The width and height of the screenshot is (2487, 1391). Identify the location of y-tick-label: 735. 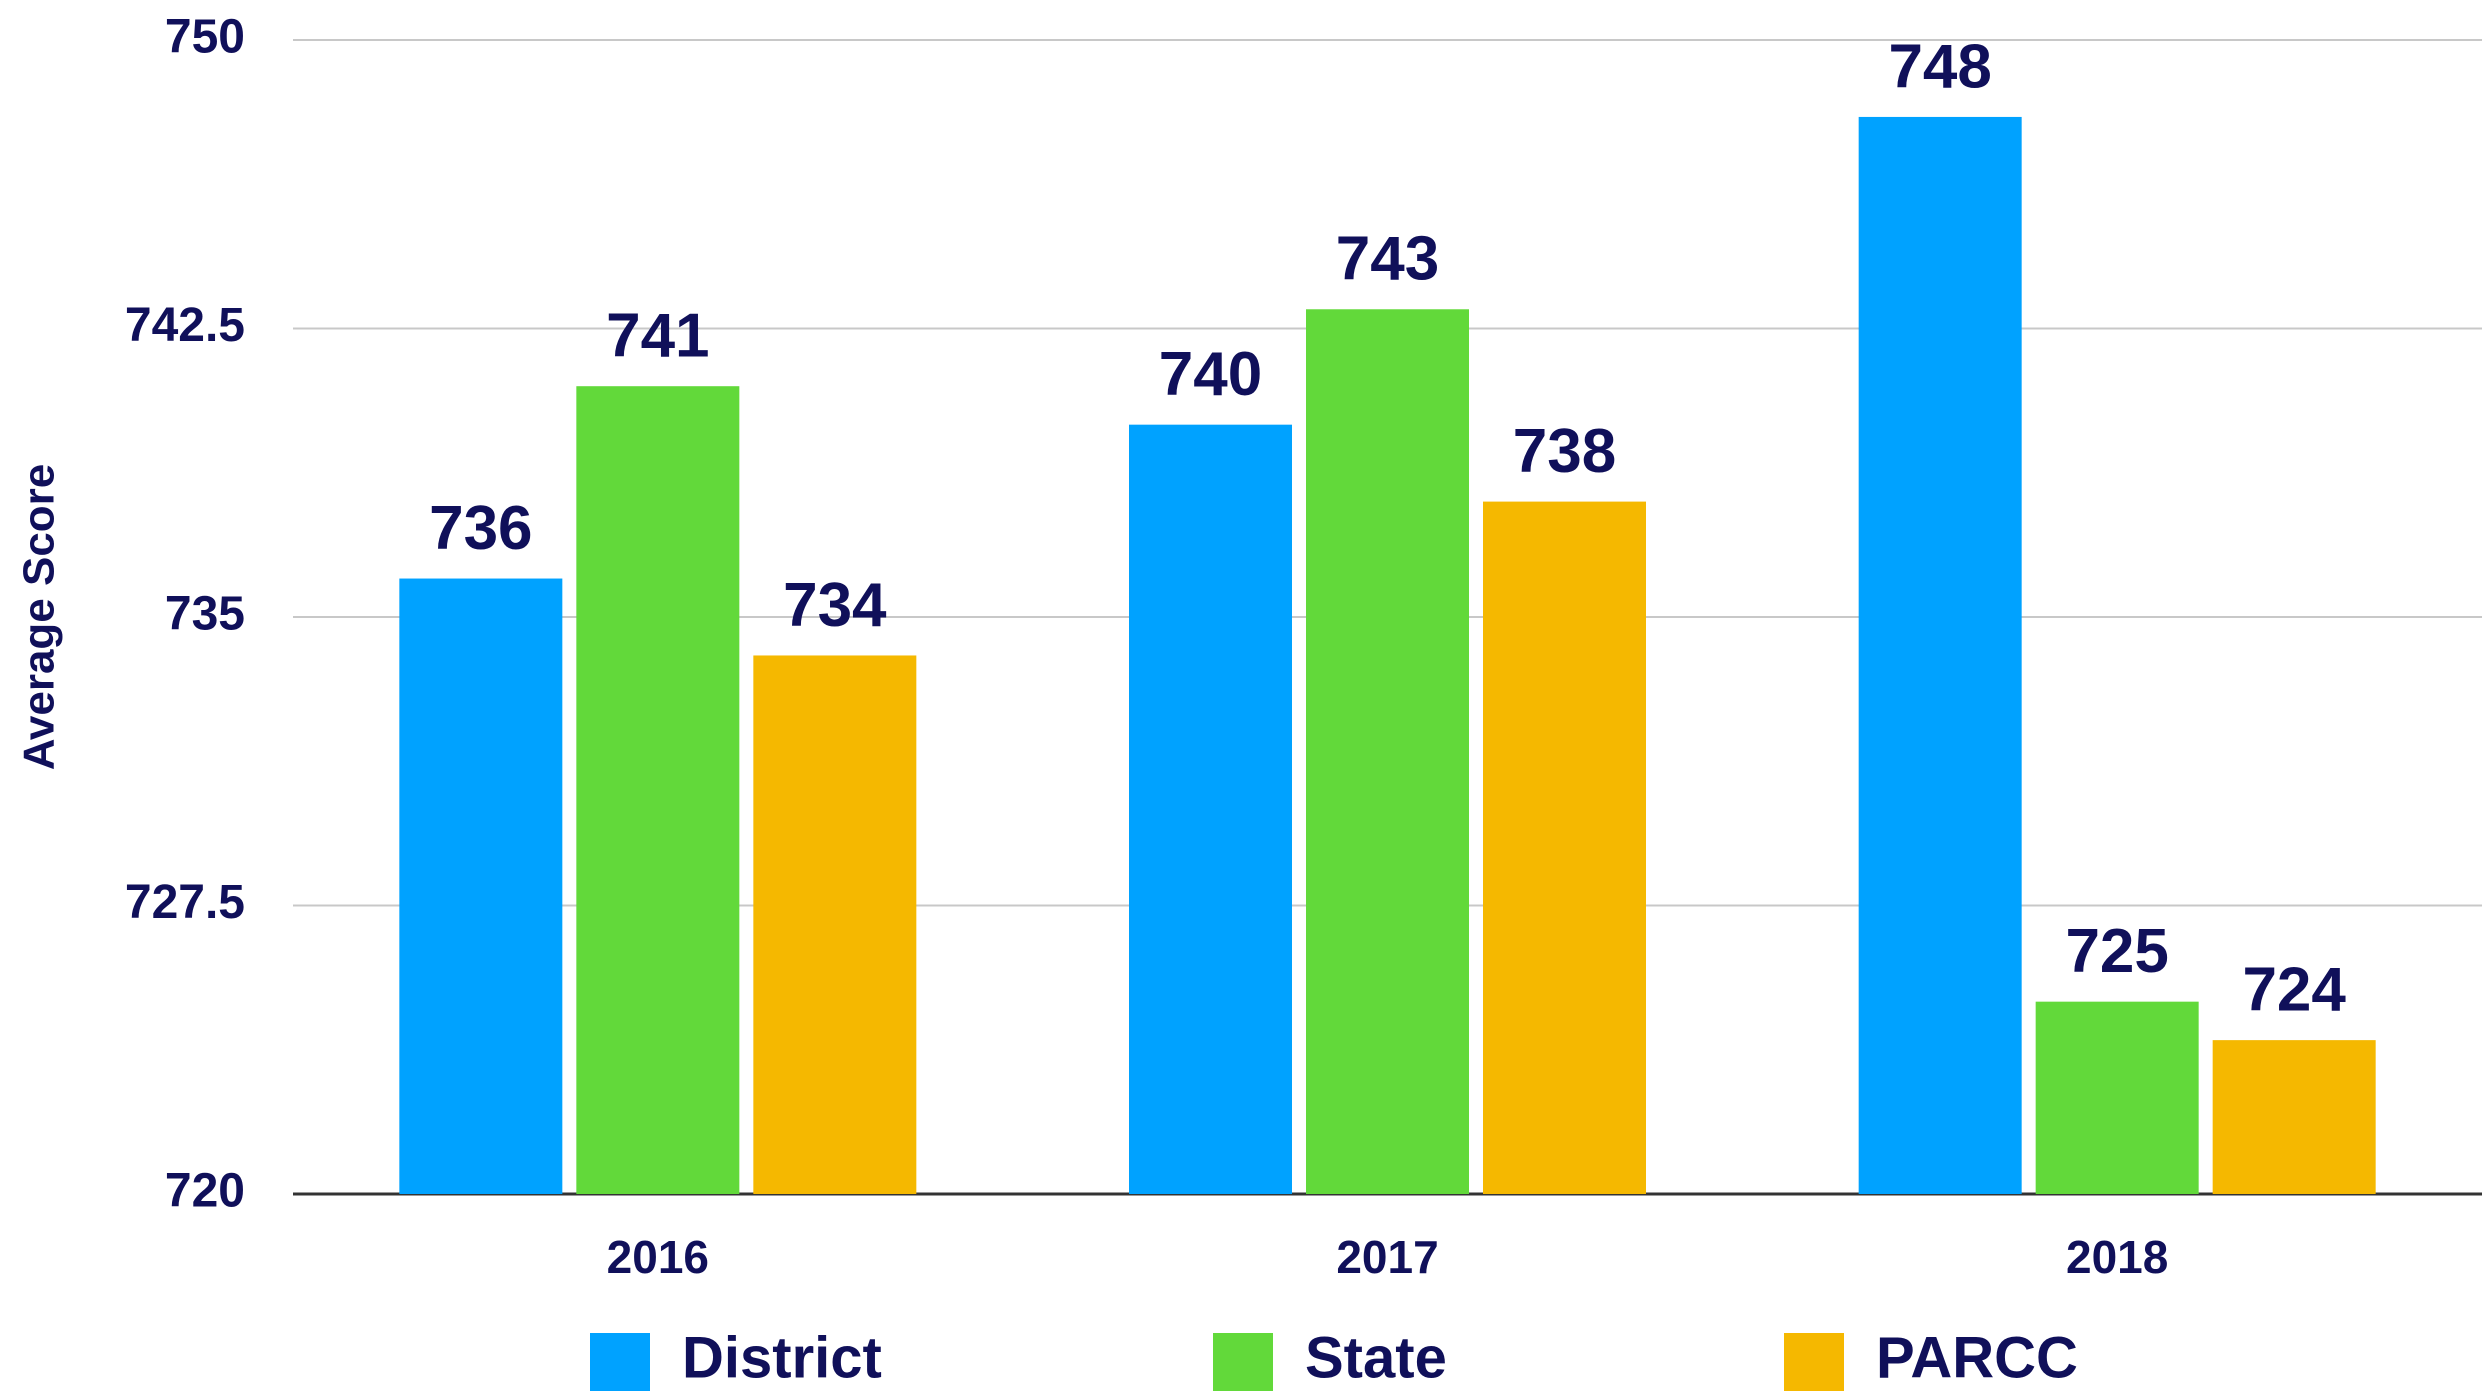
(205, 614).